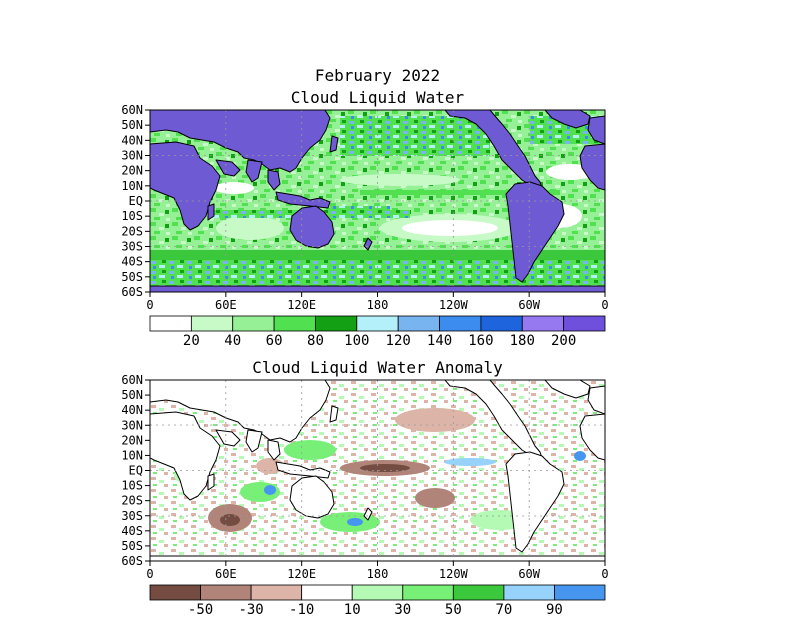 The height and width of the screenshot is (618, 800). Describe the element at coordinates (522, 341) in the screenshot. I see `colorbar1-label: 180` at that location.